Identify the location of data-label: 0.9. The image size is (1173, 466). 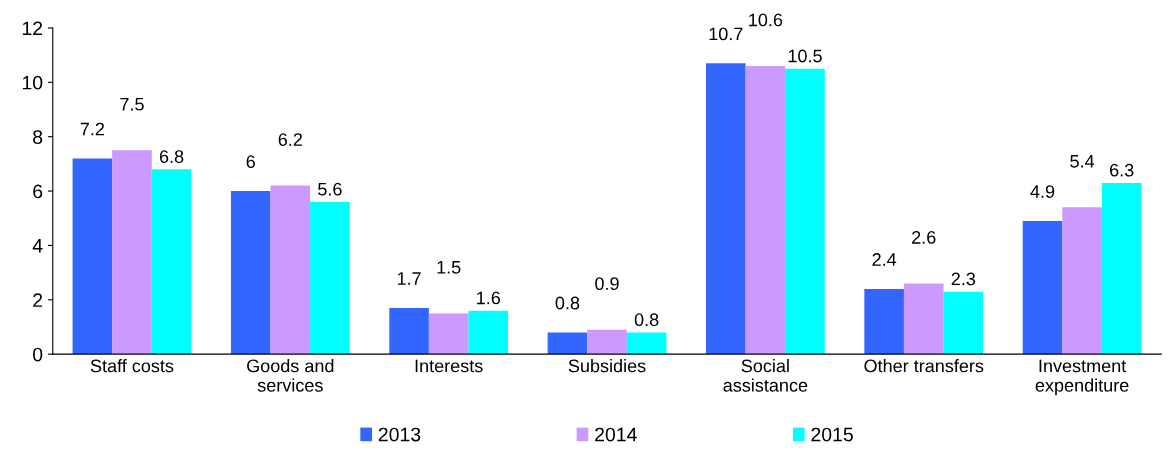
(607, 284).